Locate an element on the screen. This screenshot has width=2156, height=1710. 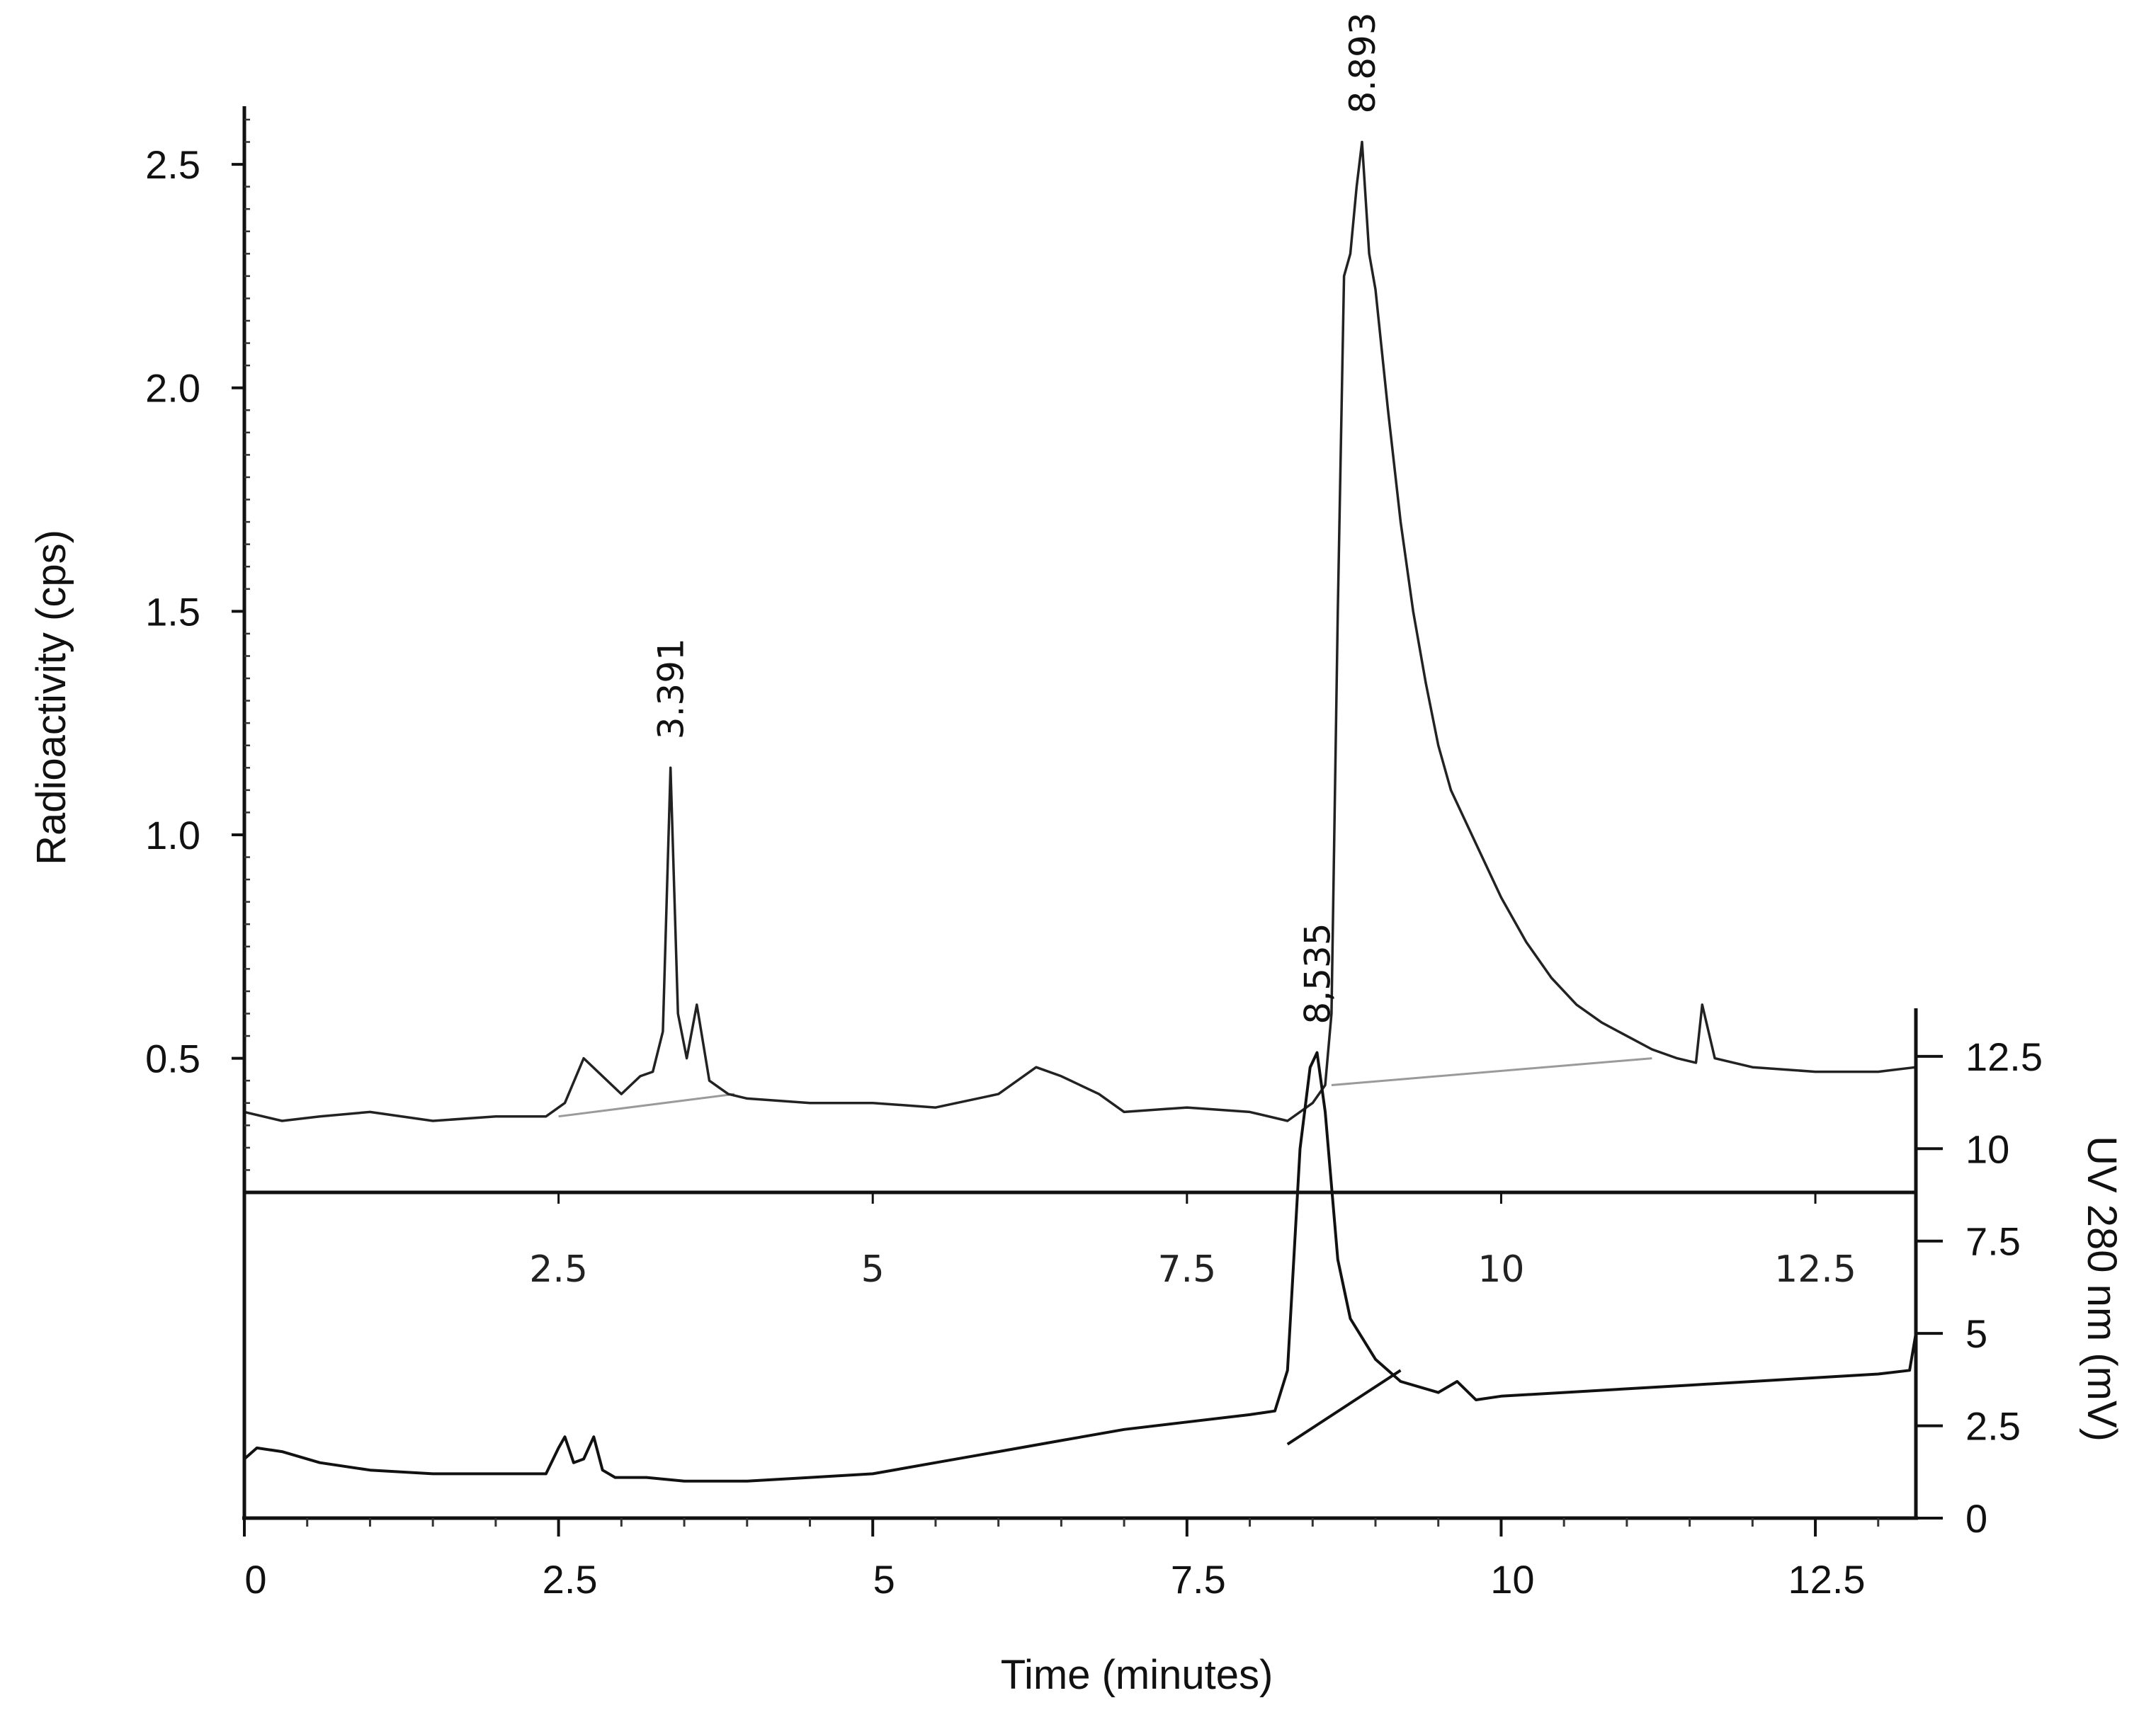
bottom-tick-label: 10 is located at coordinates (1512, 1579).